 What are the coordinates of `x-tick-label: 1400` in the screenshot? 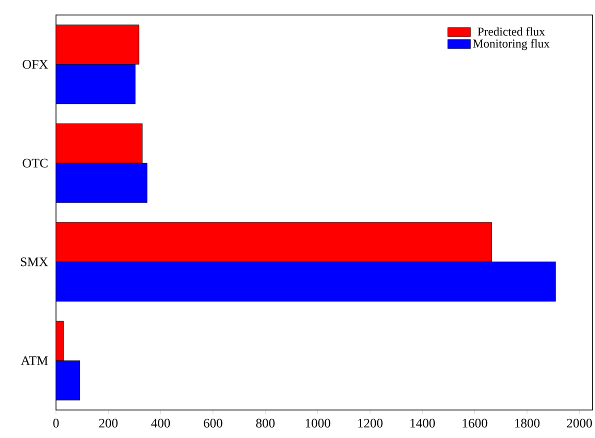 It's located at (422, 423).